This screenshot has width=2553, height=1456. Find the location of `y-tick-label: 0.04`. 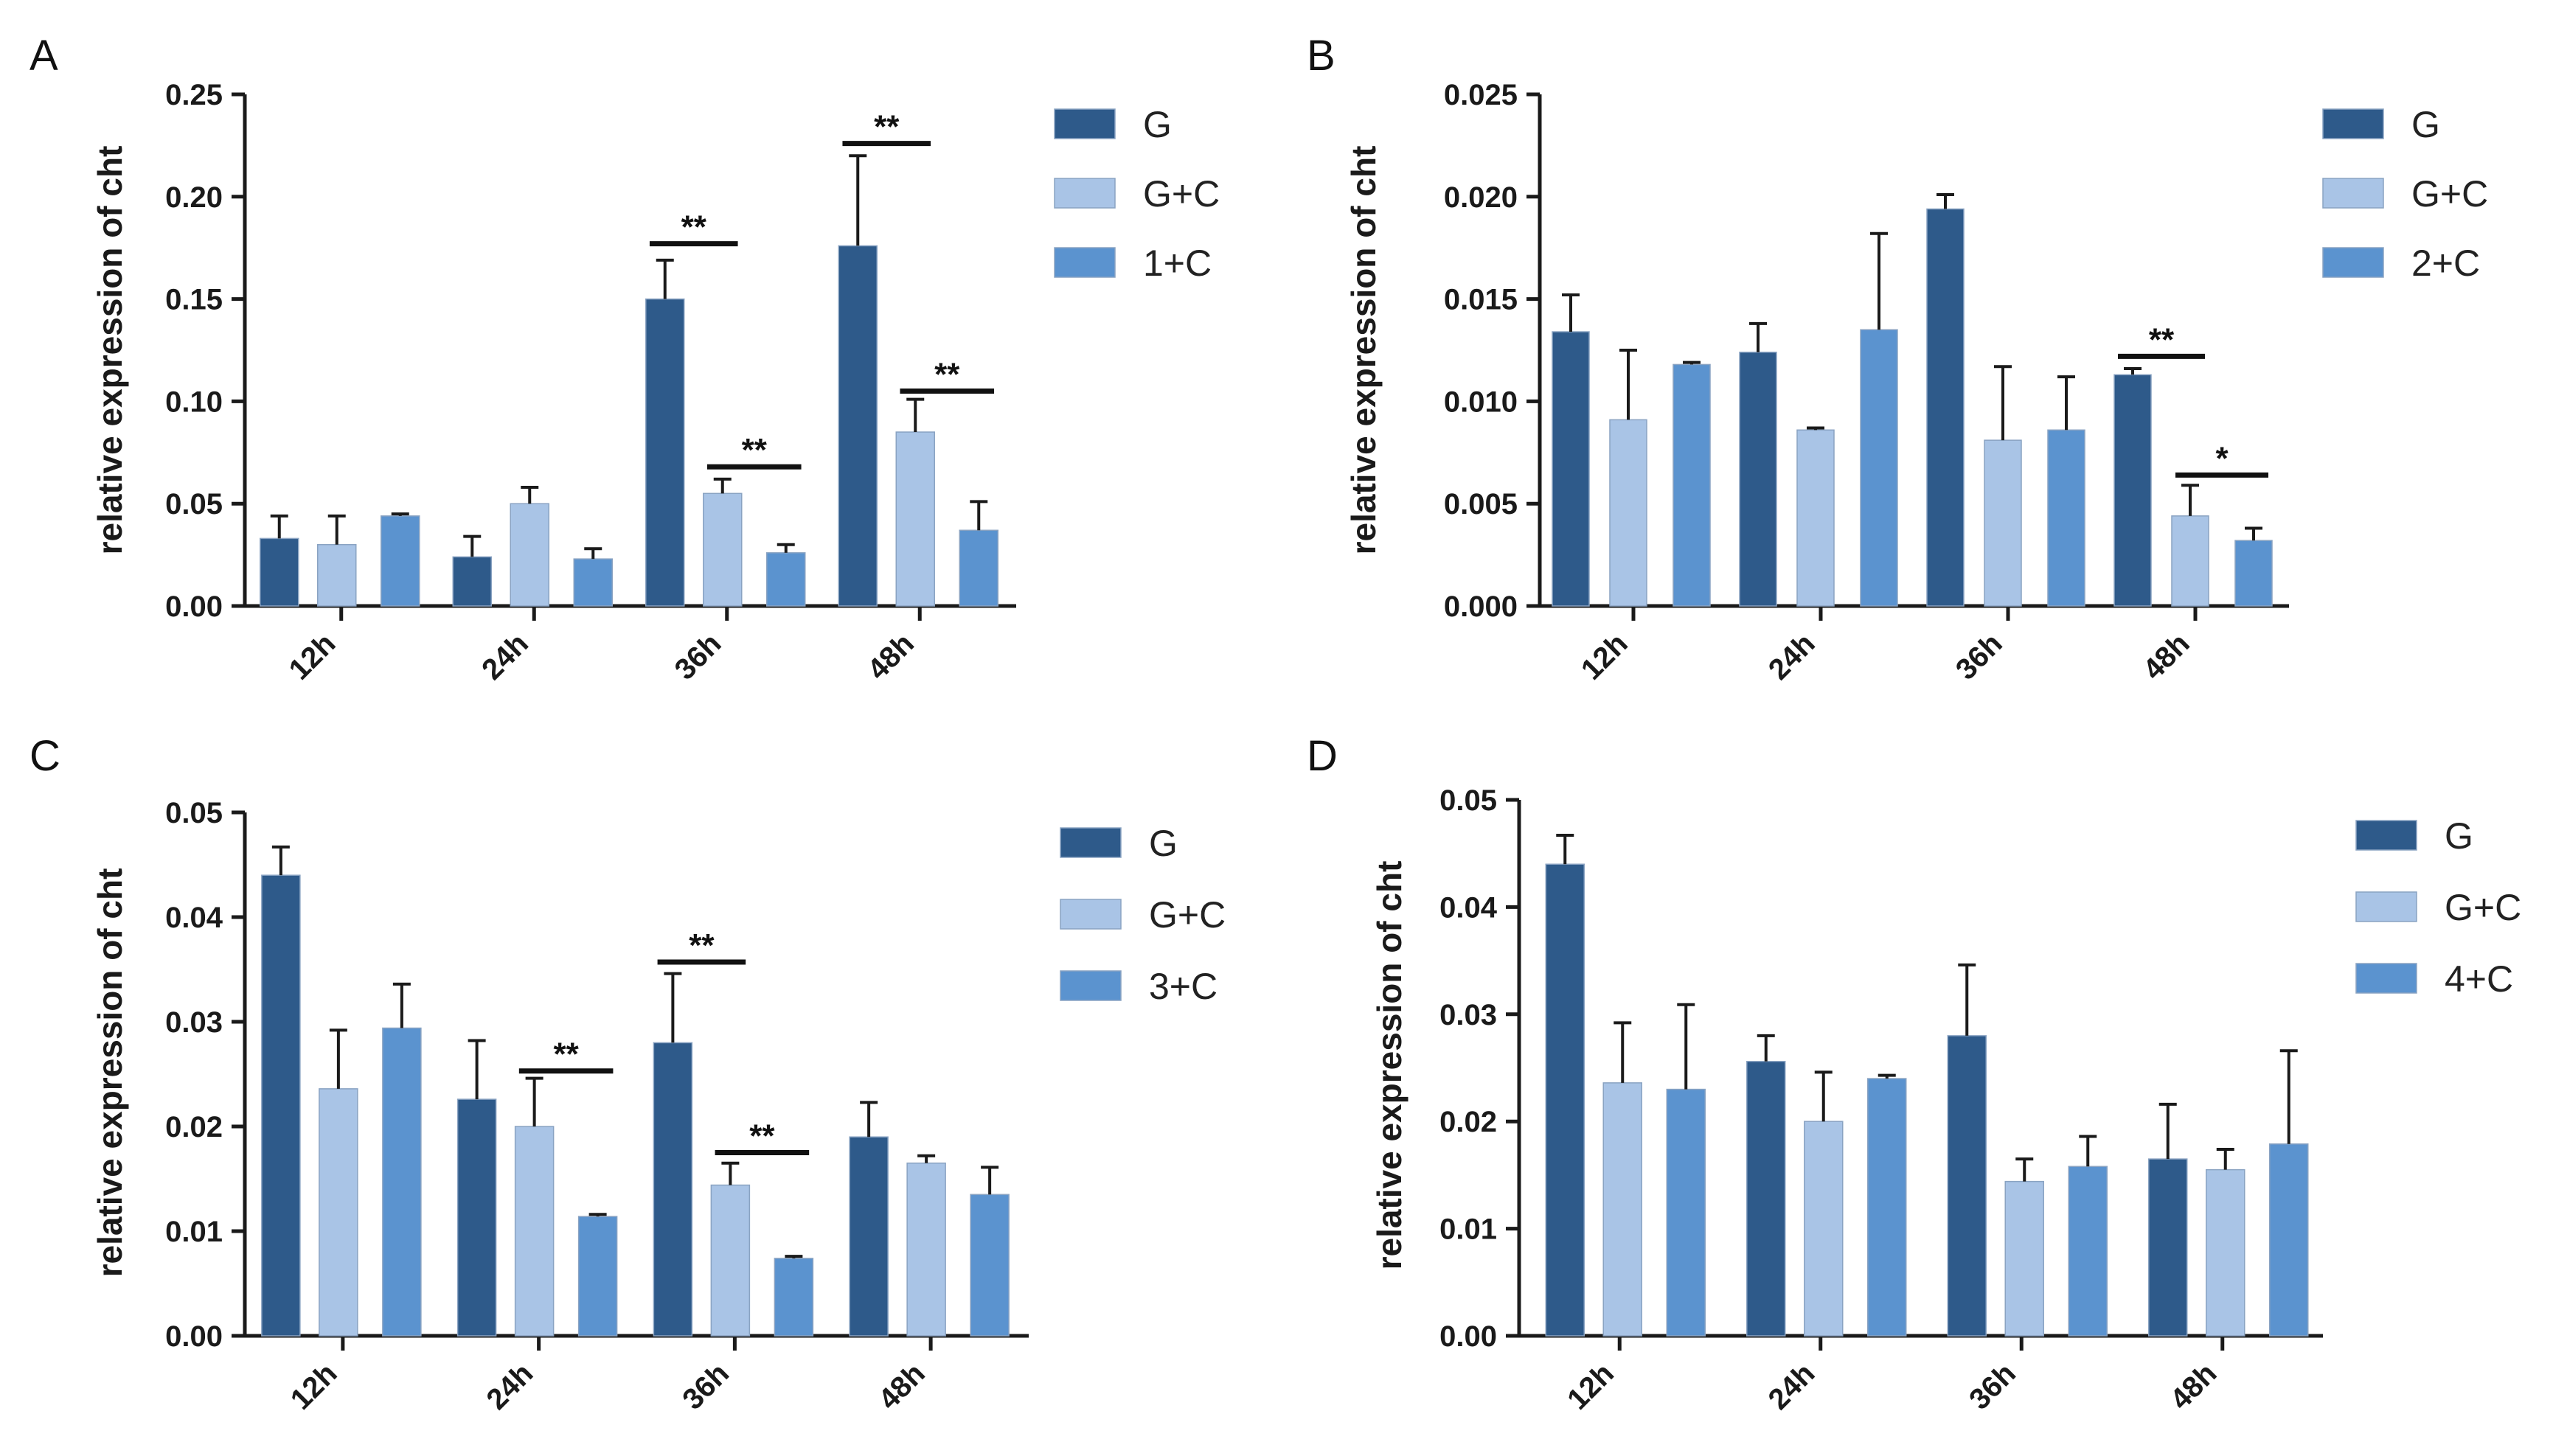

y-tick-label: 0.04 is located at coordinates (1468, 907).